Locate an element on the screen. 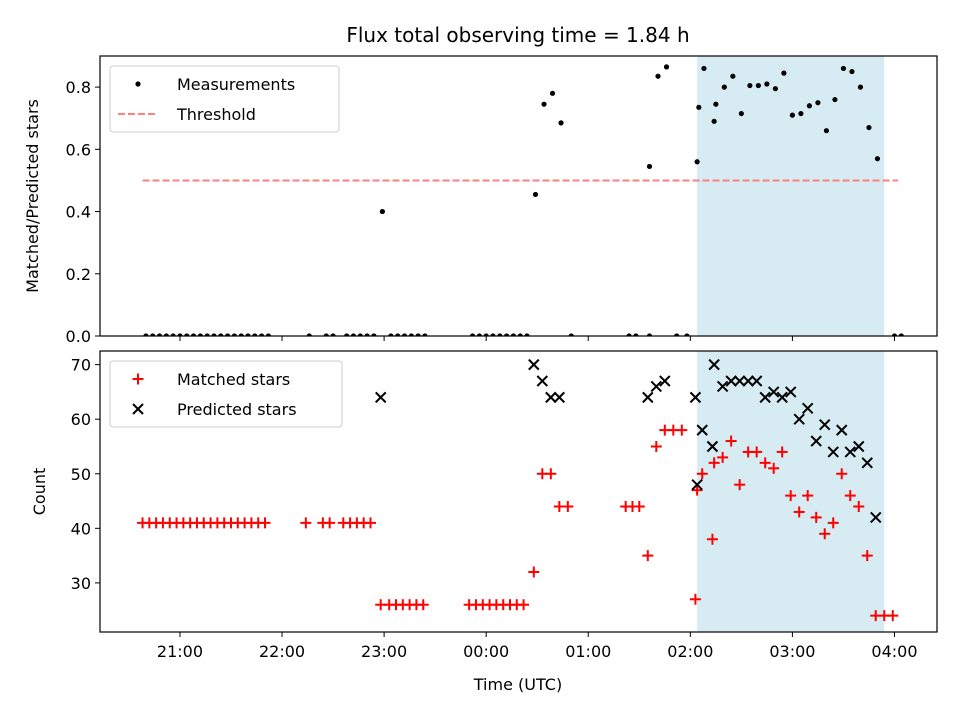 The width and height of the screenshot is (960, 720). y-tick-label: 0.6 is located at coordinates (78, 149).